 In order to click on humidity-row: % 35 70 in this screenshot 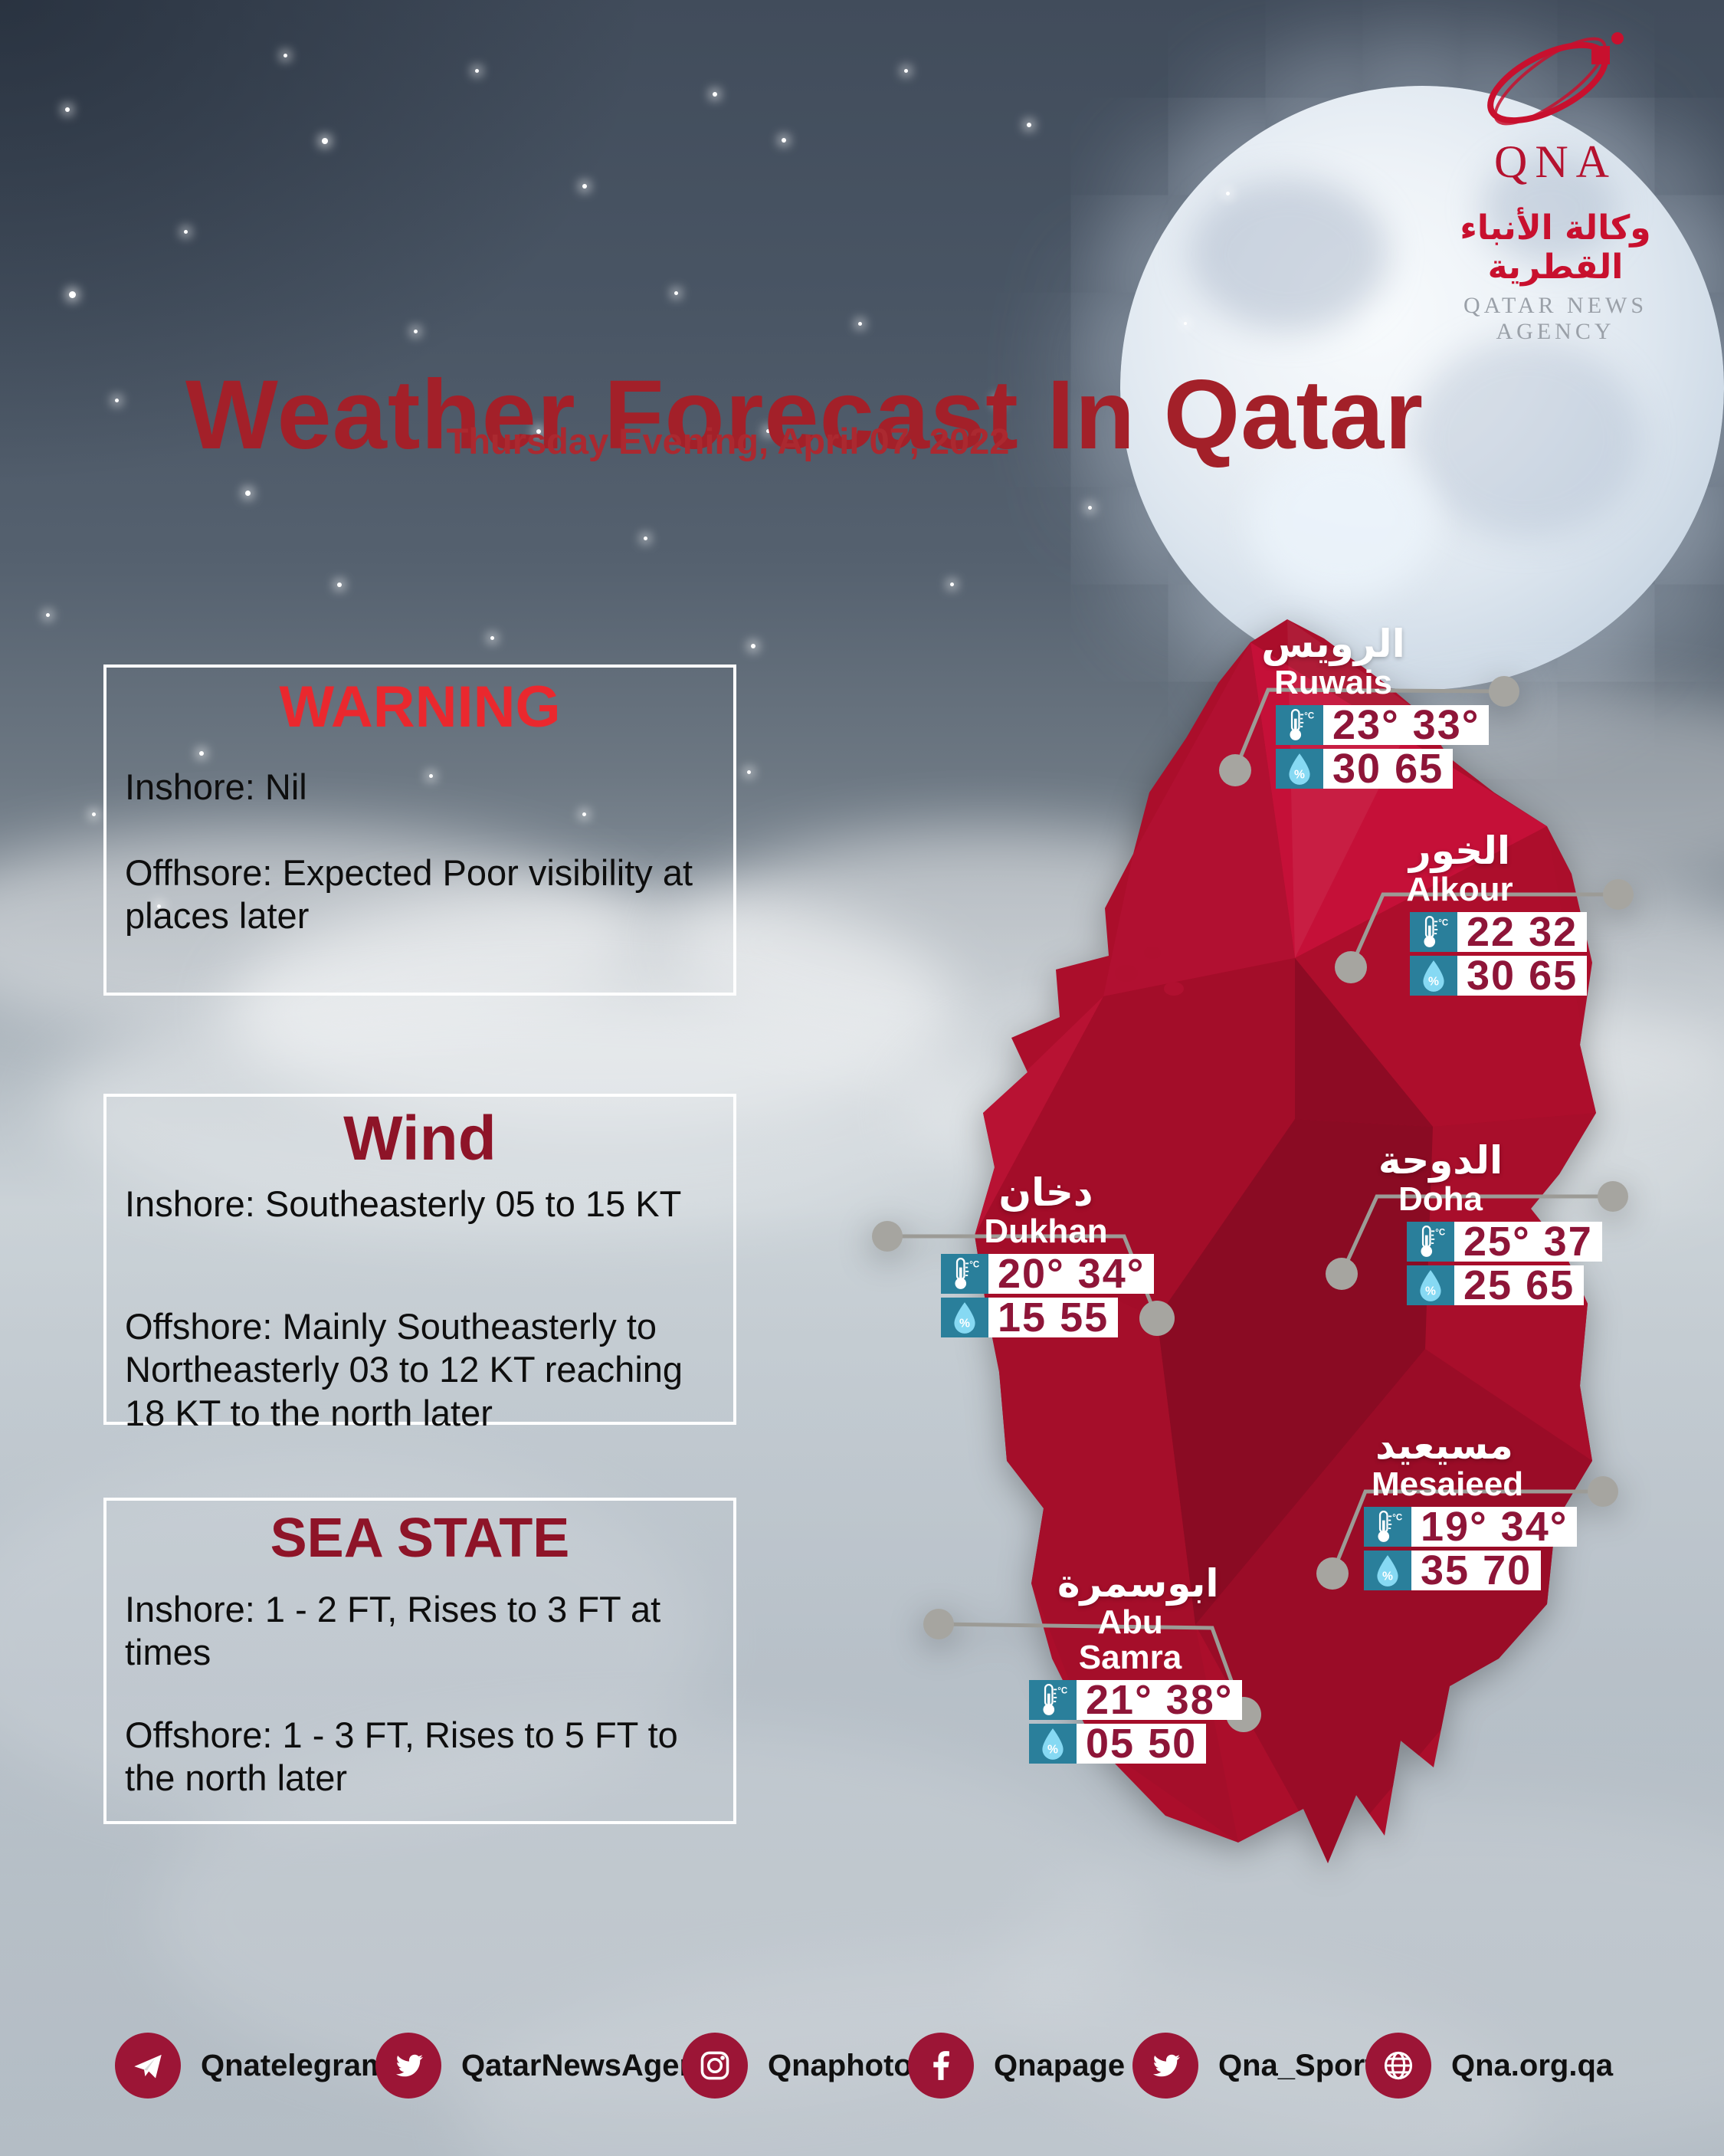, I will do `click(1453, 1571)`.